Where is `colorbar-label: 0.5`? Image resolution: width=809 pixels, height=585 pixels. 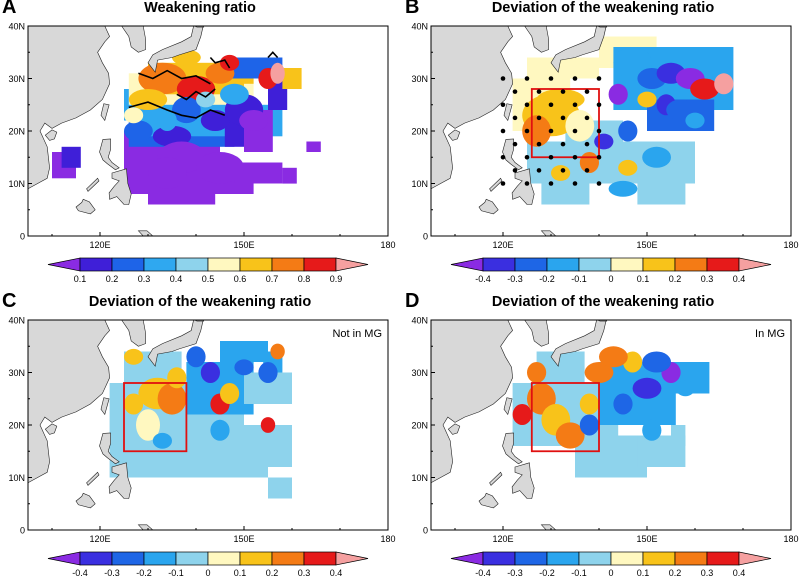 colorbar-label: 0.5 is located at coordinates (208, 279).